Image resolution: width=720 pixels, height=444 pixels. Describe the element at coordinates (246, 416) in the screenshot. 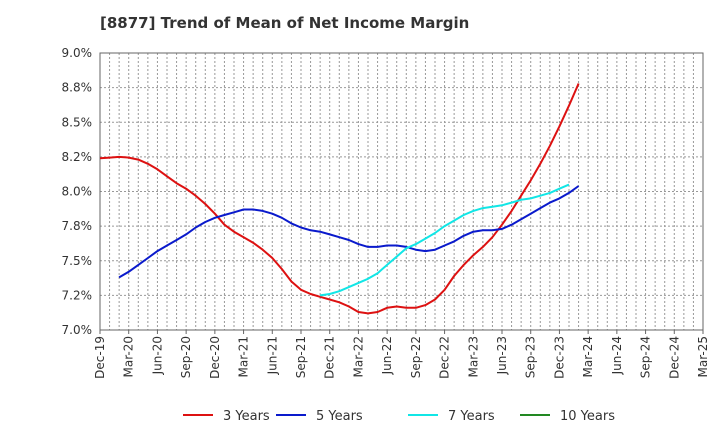

I see `legend-label: 3 Years` at that location.